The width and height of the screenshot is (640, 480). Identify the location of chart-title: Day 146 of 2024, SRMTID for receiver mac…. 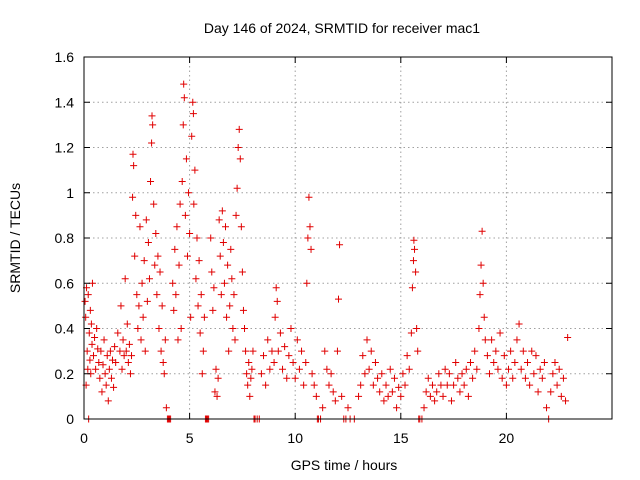
(342, 28).